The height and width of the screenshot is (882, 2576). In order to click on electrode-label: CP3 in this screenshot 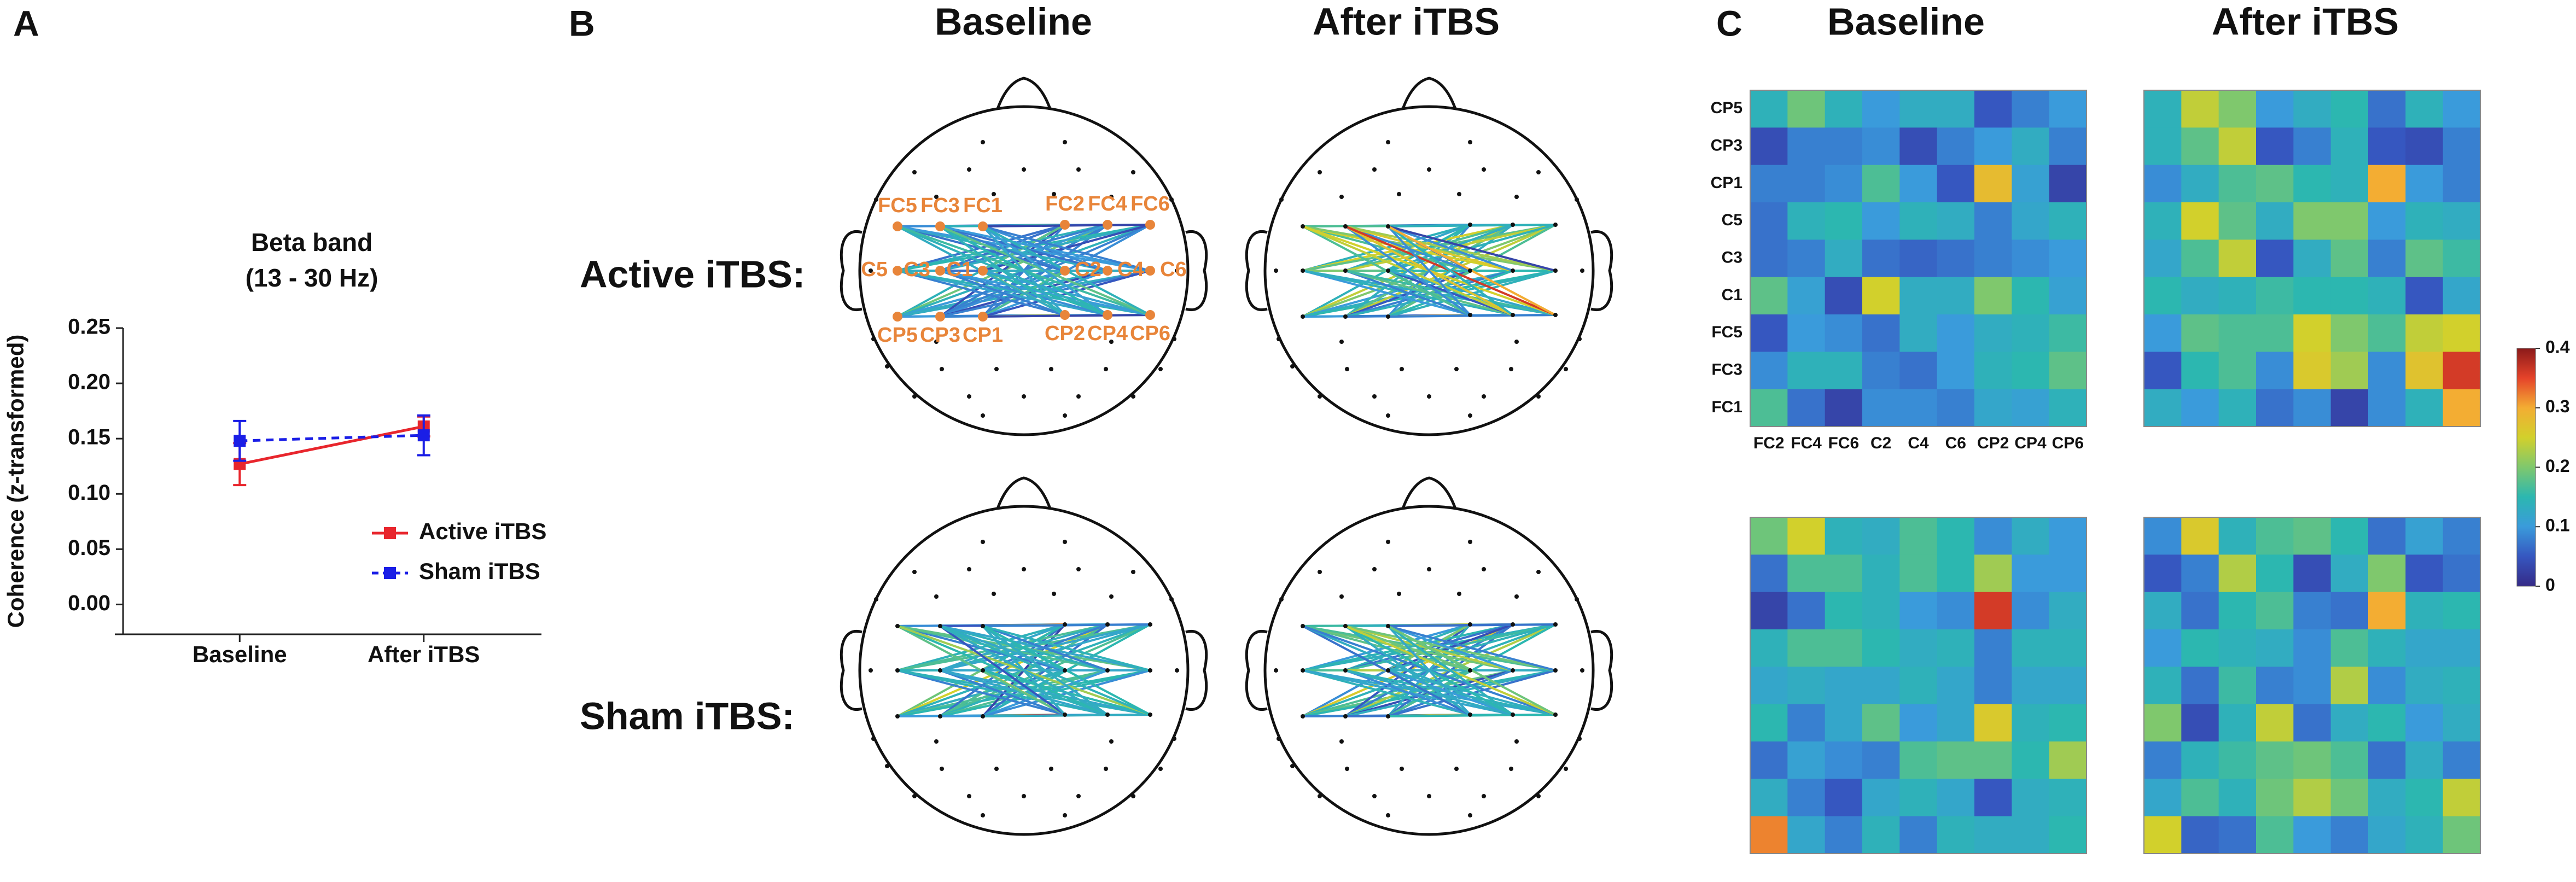, I will do `click(940, 335)`.